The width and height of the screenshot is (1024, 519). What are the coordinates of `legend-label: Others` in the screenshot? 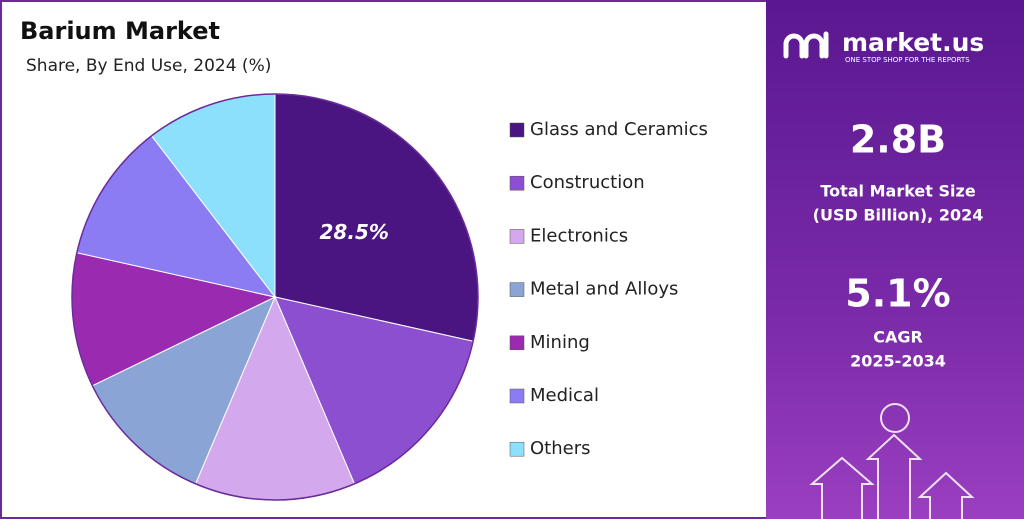 It's located at (560, 448).